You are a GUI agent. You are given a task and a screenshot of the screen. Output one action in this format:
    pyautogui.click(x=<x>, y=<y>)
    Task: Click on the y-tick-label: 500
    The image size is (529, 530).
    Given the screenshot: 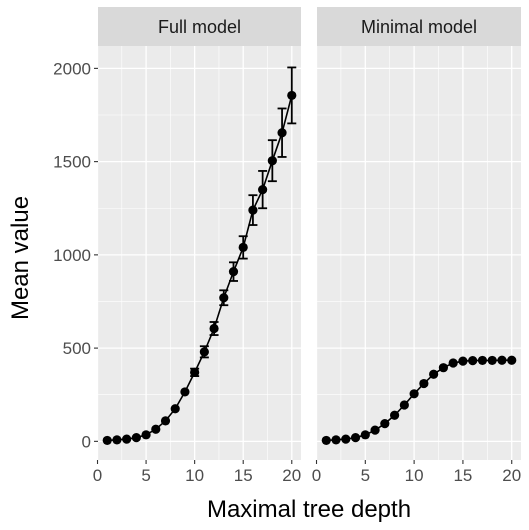 What is the action you would take?
    pyautogui.click(x=77, y=348)
    